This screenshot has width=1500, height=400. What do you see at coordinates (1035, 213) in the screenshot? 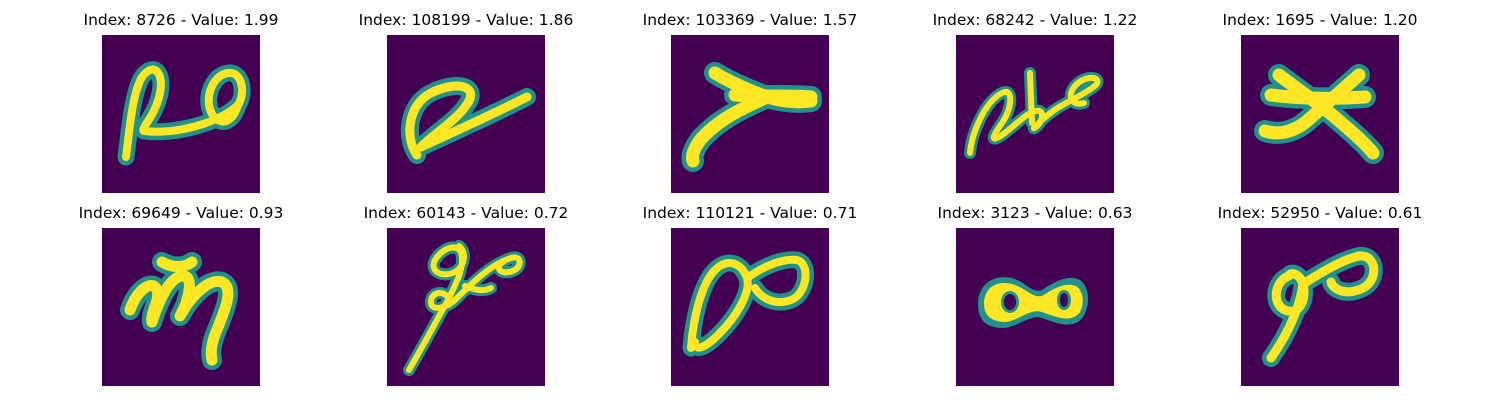
I see `panel-title: Index: 3123 - Value: 0.63` at bounding box center [1035, 213].